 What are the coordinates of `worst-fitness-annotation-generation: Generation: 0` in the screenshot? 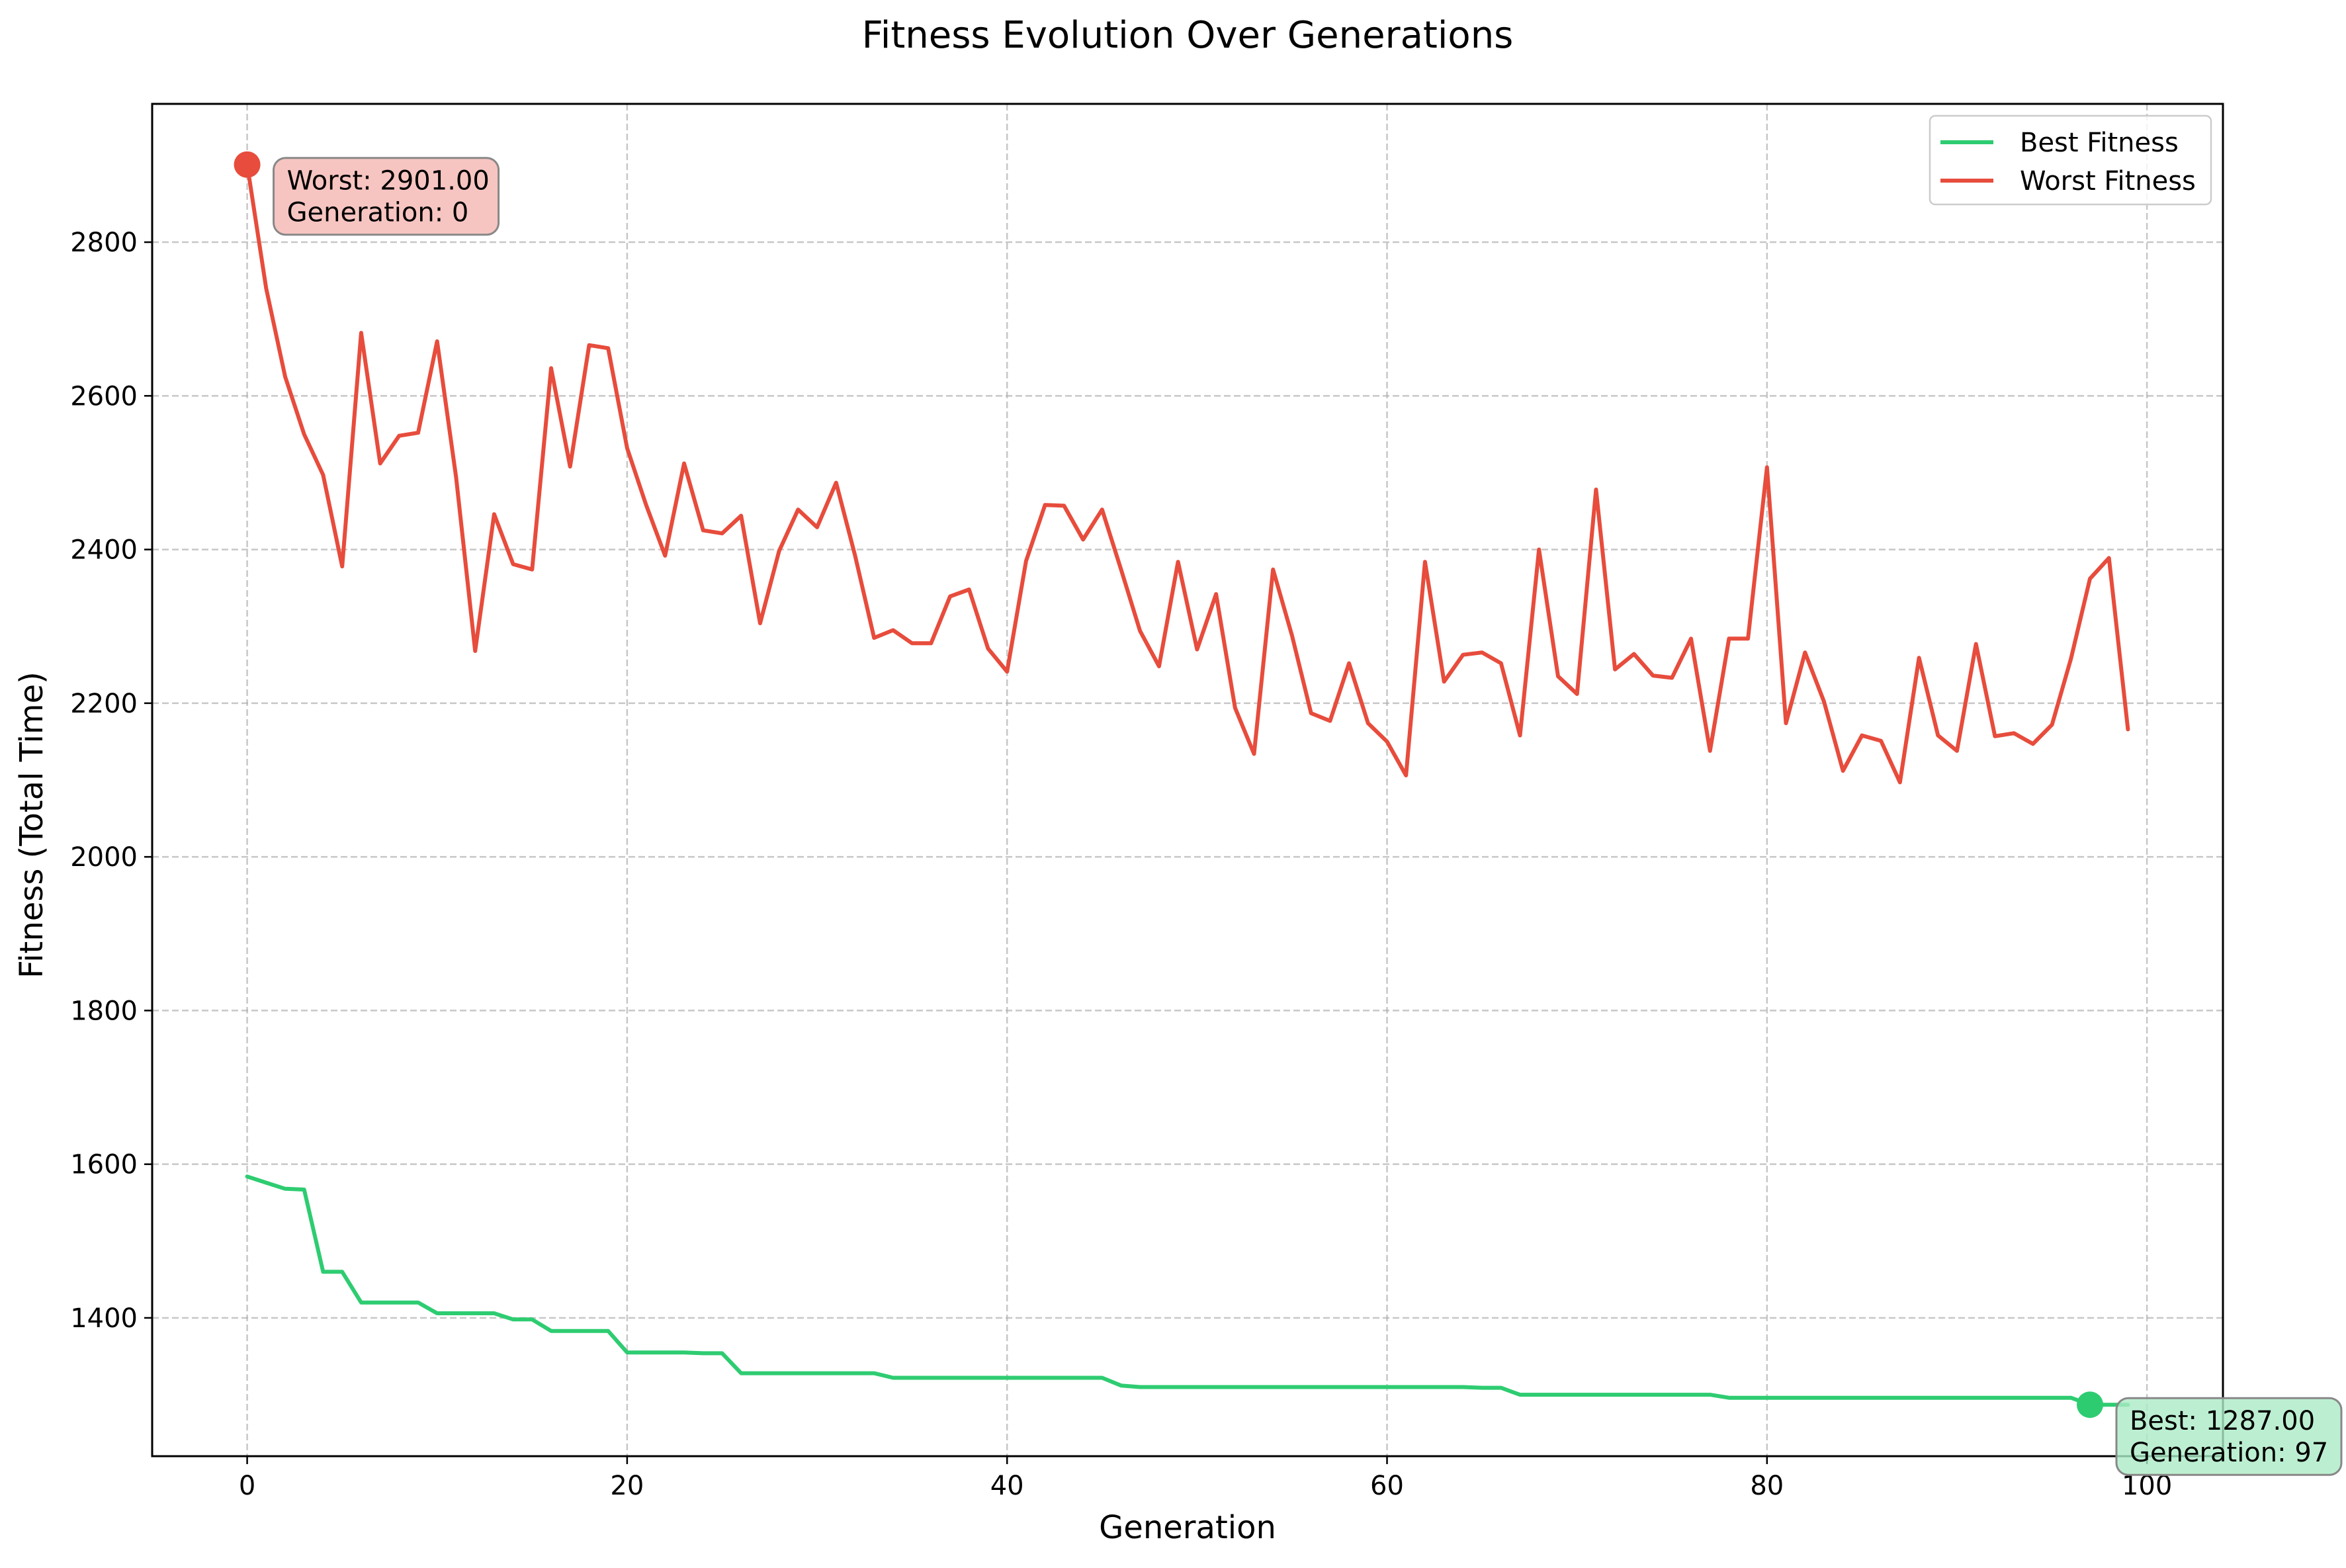 It's located at (378, 213).